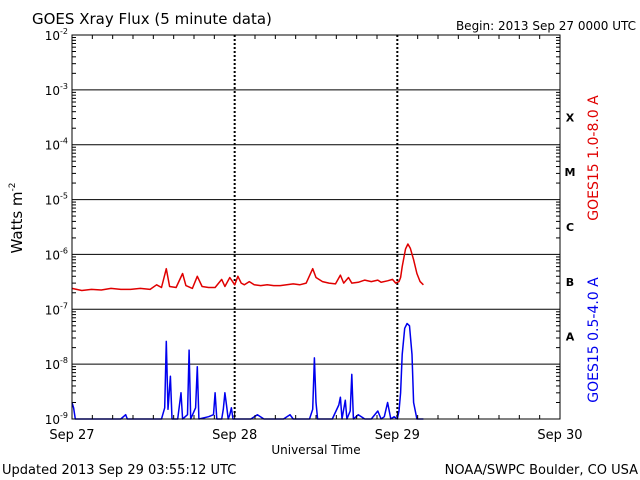 The width and height of the screenshot is (640, 480). Describe the element at coordinates (570, 117) in the screenshot. I see `flare-class-x: X` at that location.